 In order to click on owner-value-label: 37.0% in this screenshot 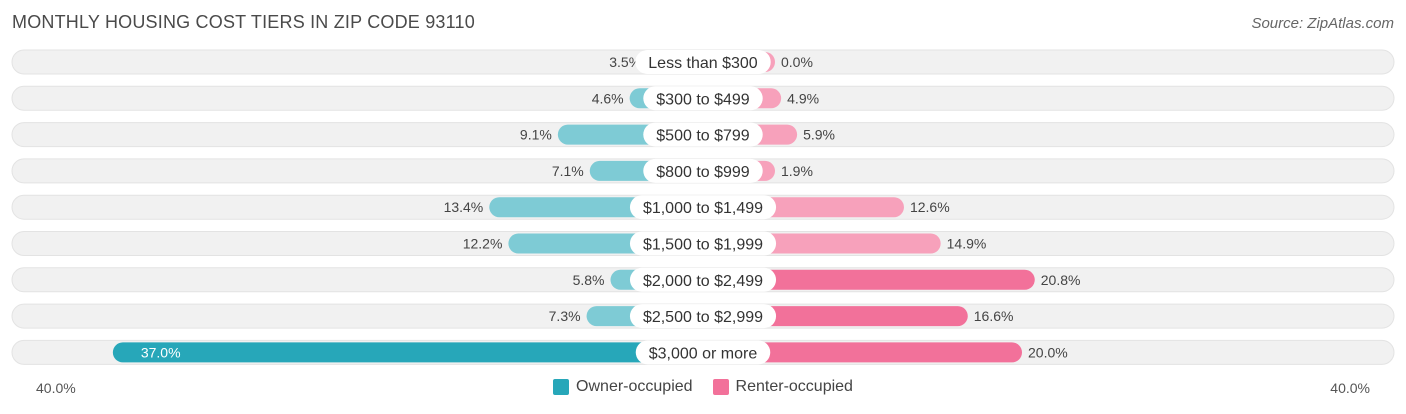, I will do `click(161, 352)`.